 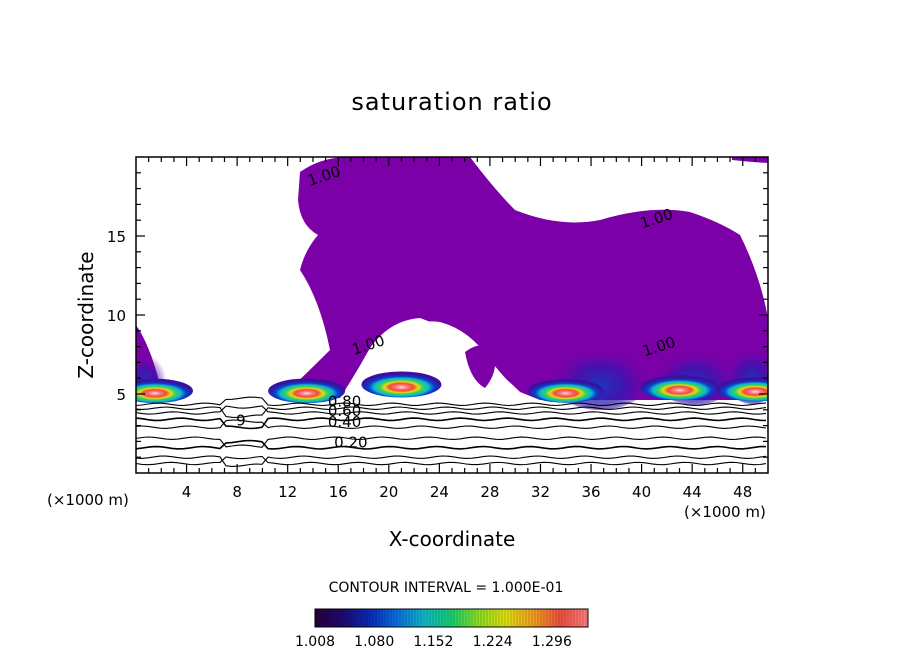 I want to click on contour-label: 0.80, so click(x=344, y=402).